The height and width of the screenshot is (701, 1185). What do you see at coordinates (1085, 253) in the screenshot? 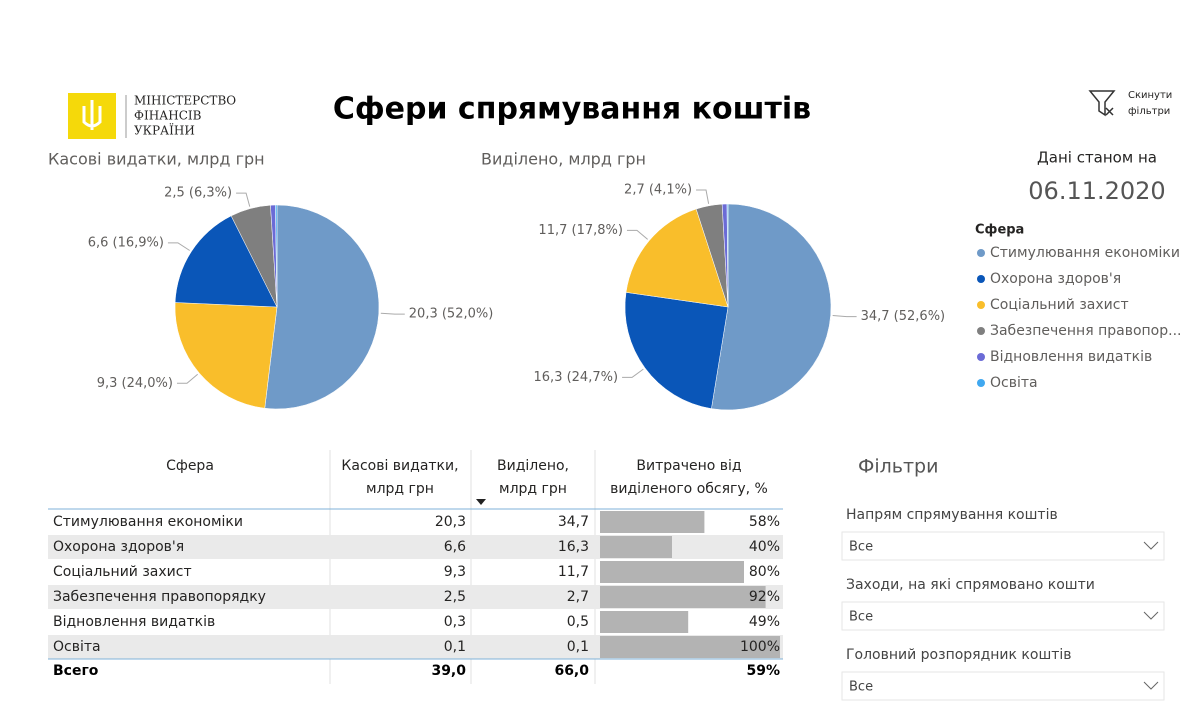
I see `legend-item: Стимулювання економіки` at bounding box center [1085, 253].